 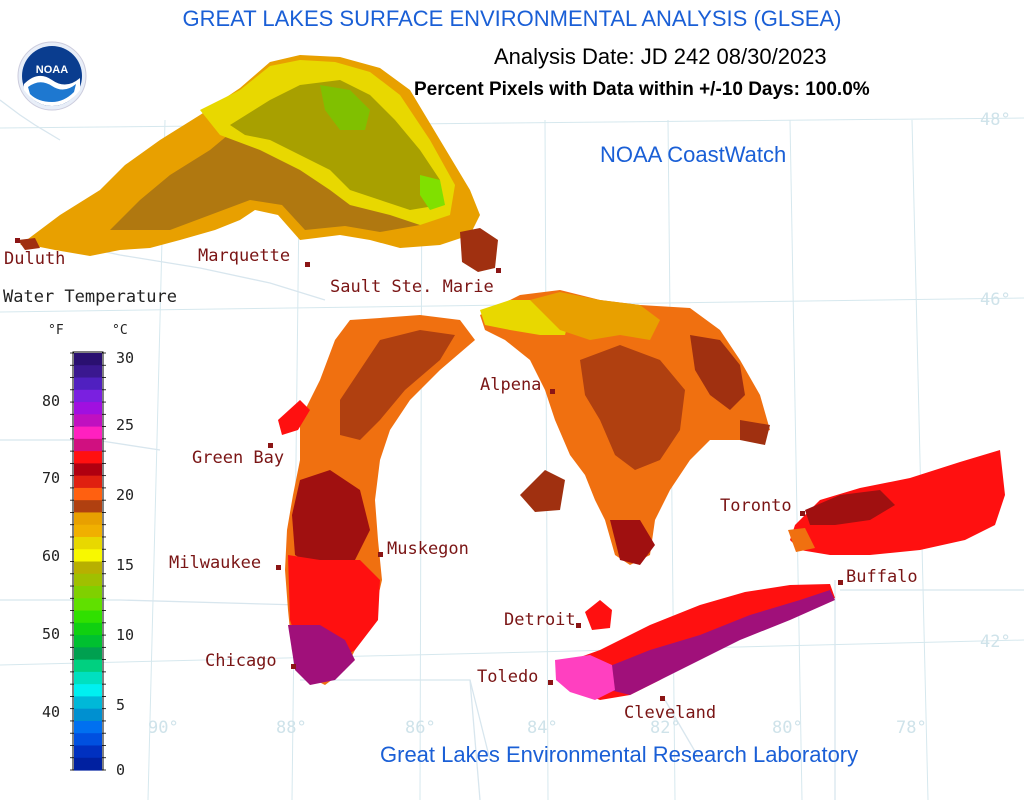 I want to click on lake-st-clair, so click(x=598, y=615).